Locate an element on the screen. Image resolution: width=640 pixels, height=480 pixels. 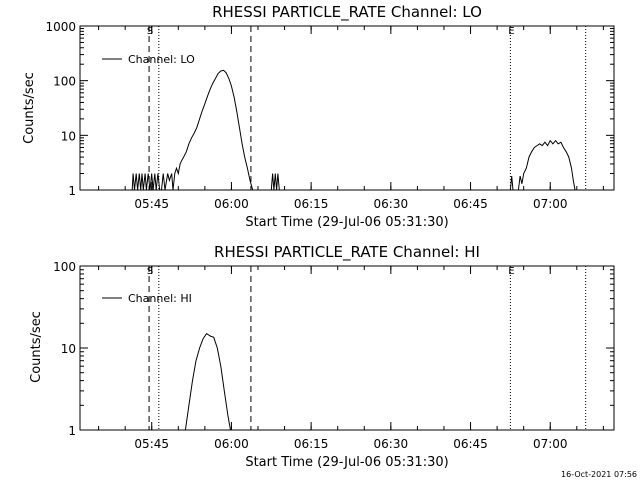
legend-hi: Channel: HI is located at coordinates (147, 298).